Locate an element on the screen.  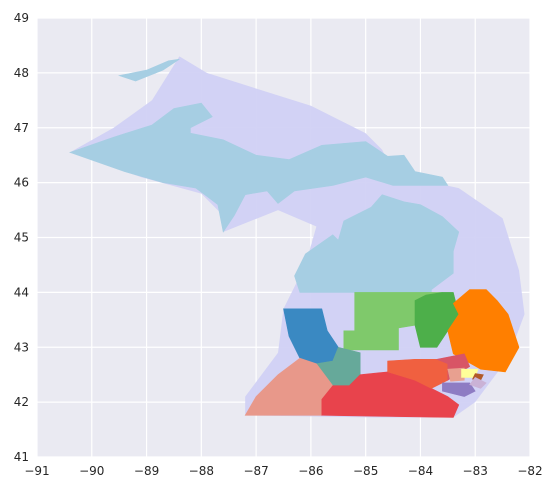
y-tick-label: 45 is located at coordinates (21, 238).